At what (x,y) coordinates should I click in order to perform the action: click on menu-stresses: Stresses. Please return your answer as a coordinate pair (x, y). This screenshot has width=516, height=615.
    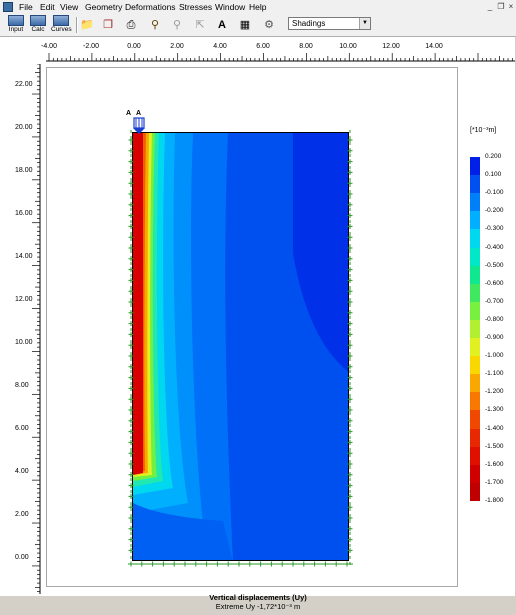
    Looking at the image, I should click on (196, 7).